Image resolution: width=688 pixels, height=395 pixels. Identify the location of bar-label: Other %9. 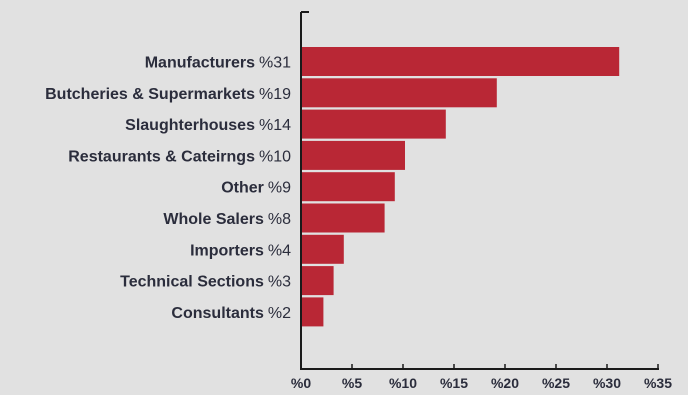
(256, 188).